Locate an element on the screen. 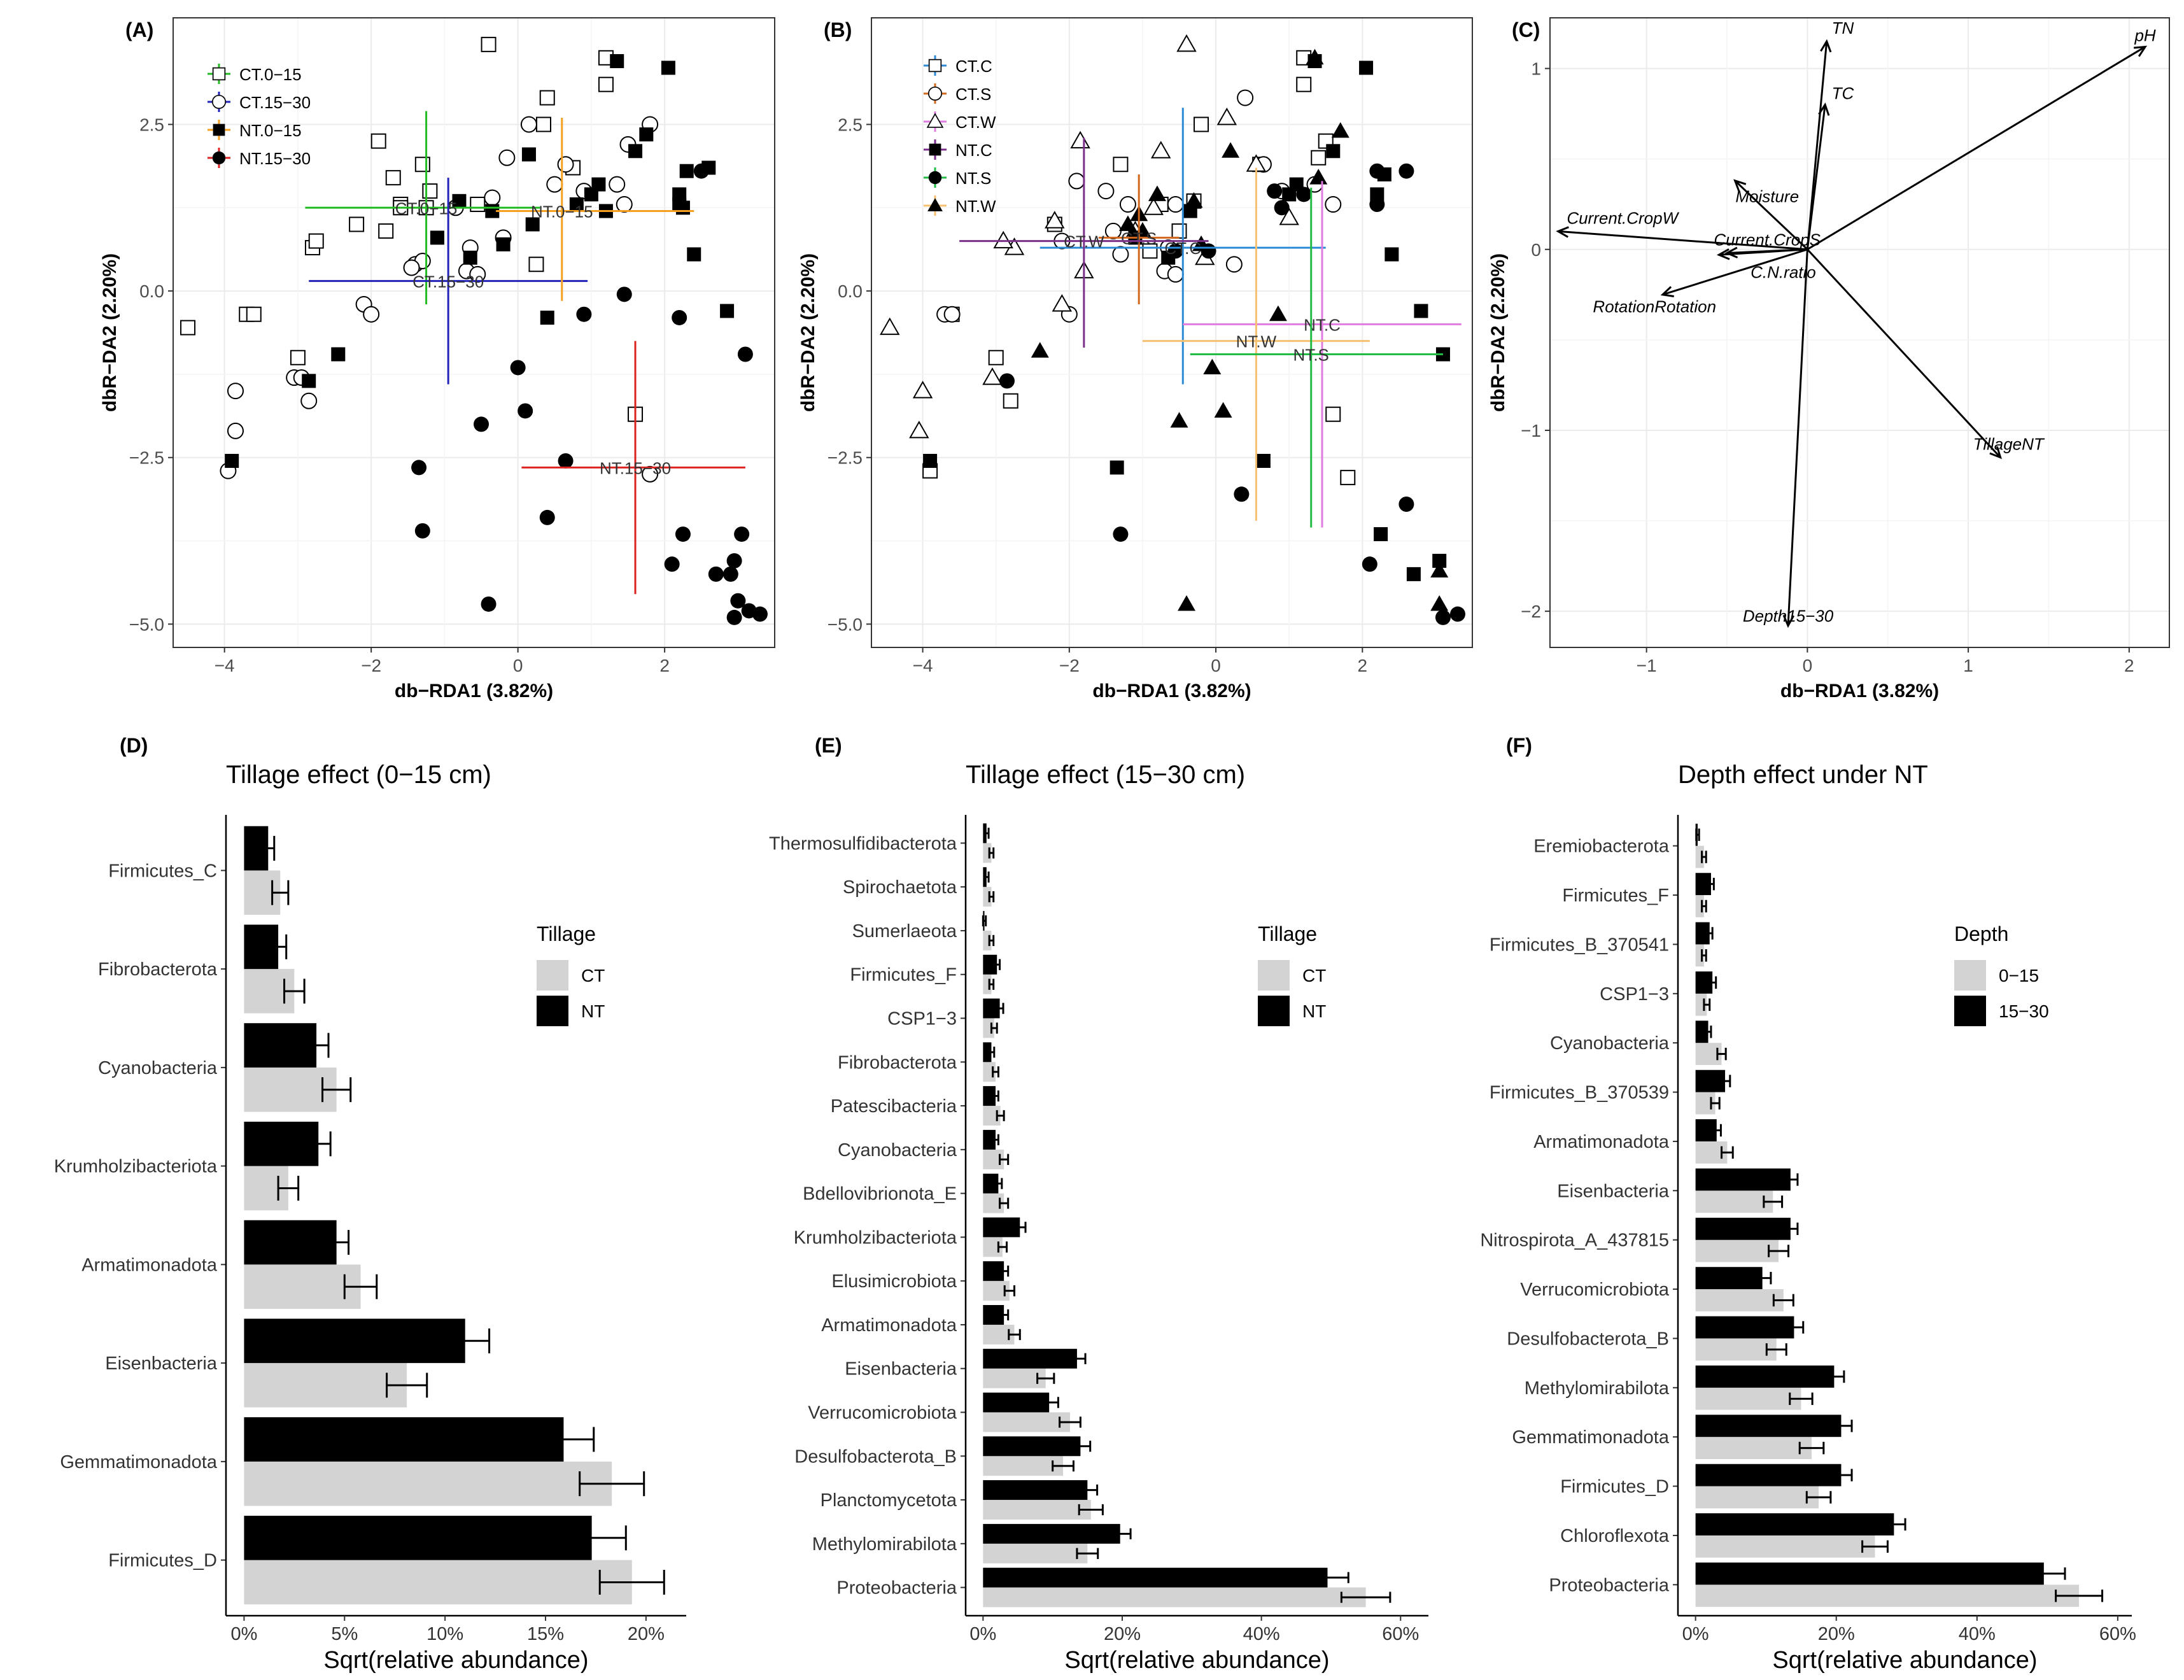 The height and width of the screenshot is (1680, 2184). x-tick-label: 0 is located at coordinates (518, 665).